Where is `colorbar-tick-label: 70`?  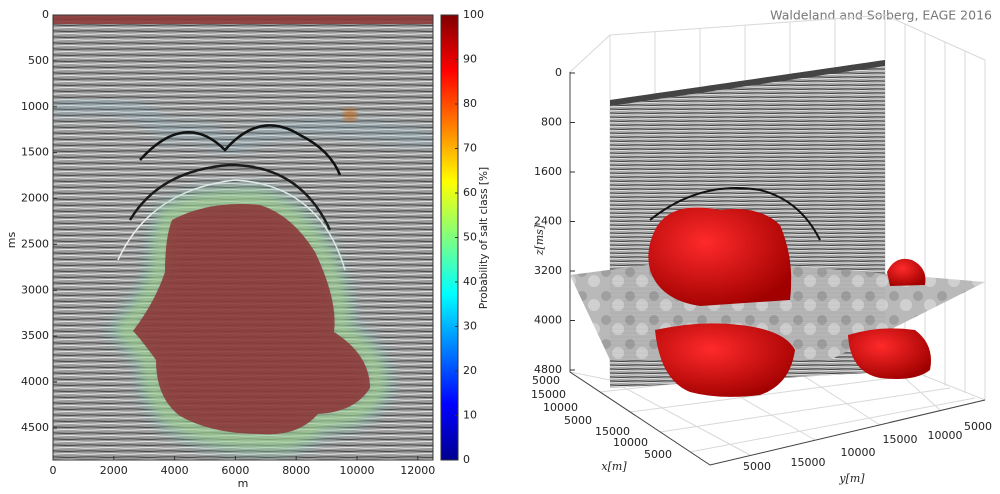 colorbar-tick-label: 70 is located at coordinates (470, 148).